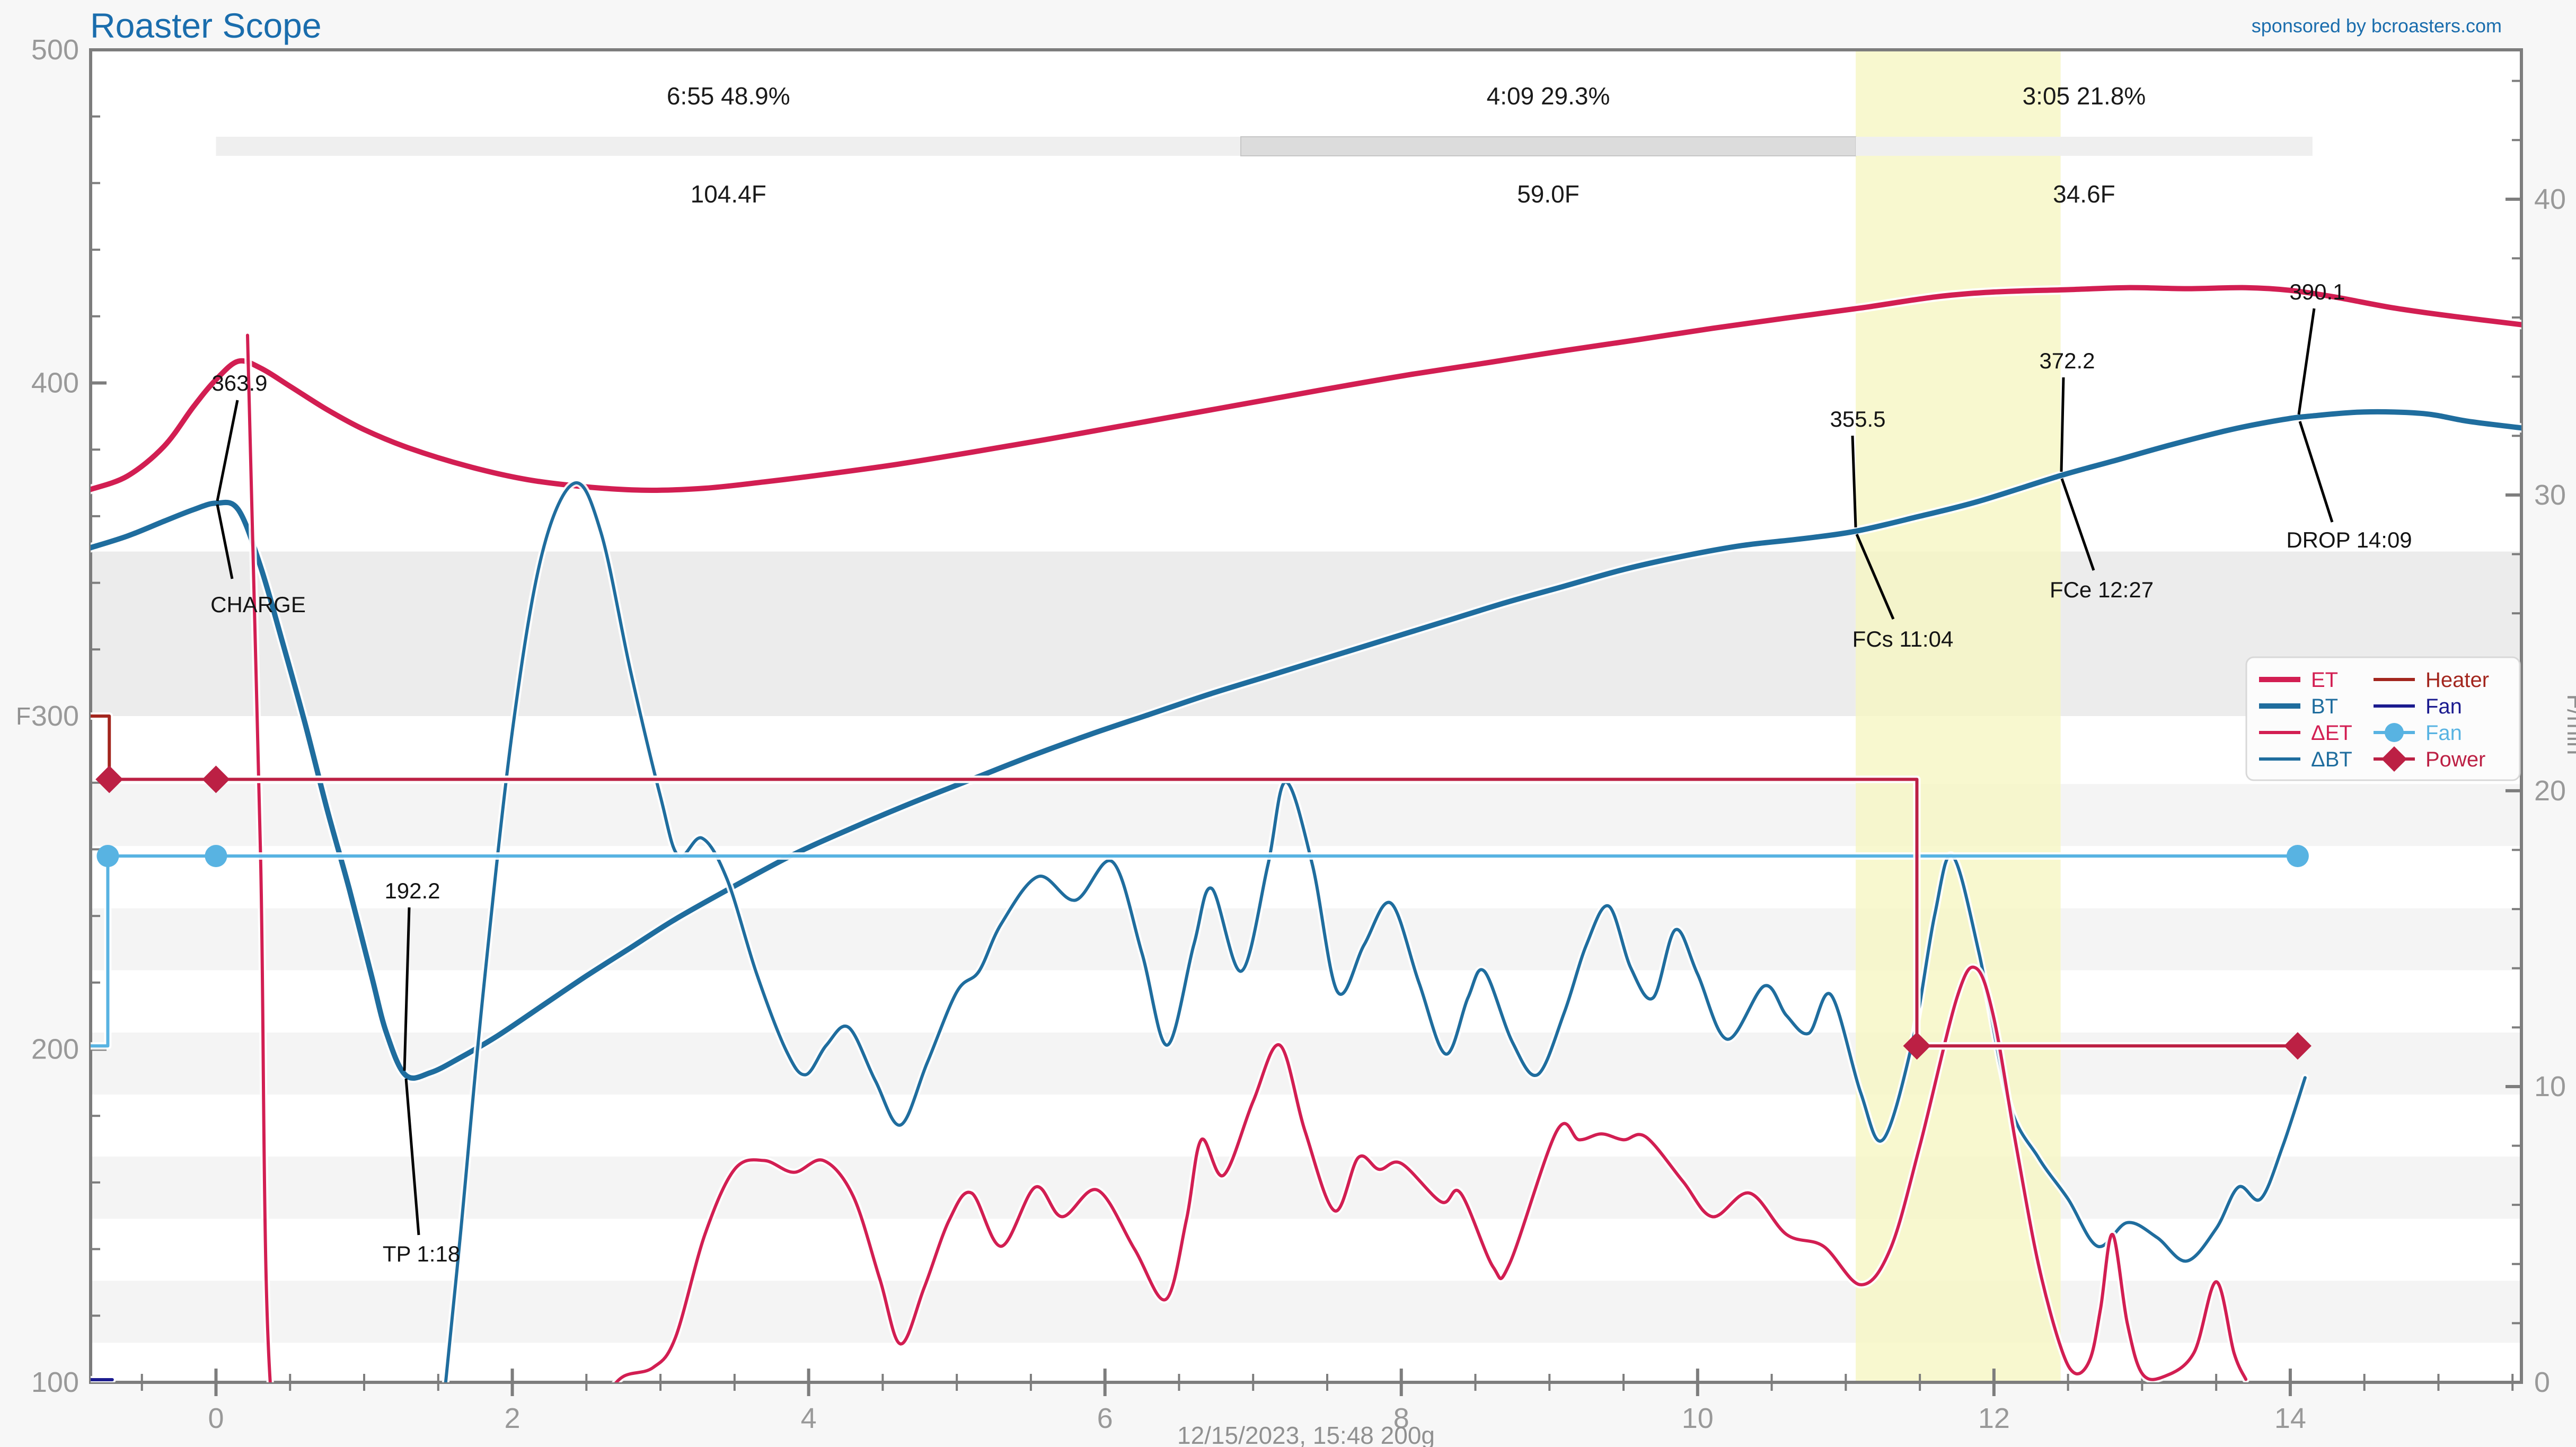 This screenshot has height=1447, width=2576. What do you see at coordinates (2305, 760) in the screenshot?
I see `legend-item-dbt-temp: ΔBT` at bounding box center [2305, 760].